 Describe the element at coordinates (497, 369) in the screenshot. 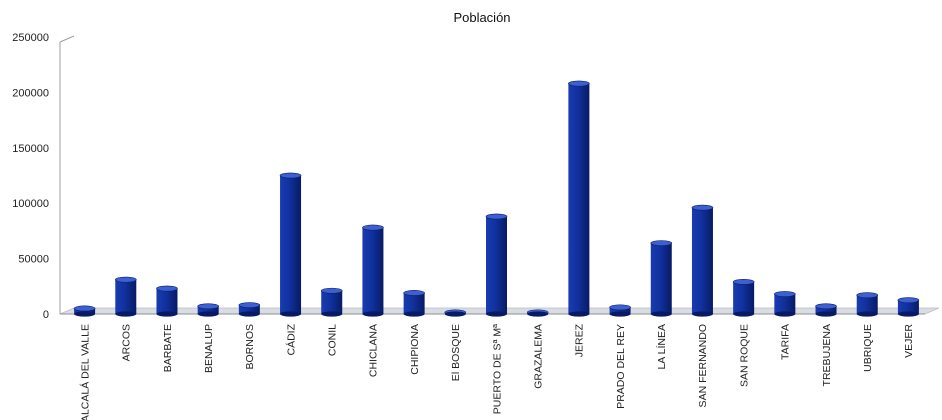

I see `x-tick-label: PUERTO DE Sª Mª` at that location.